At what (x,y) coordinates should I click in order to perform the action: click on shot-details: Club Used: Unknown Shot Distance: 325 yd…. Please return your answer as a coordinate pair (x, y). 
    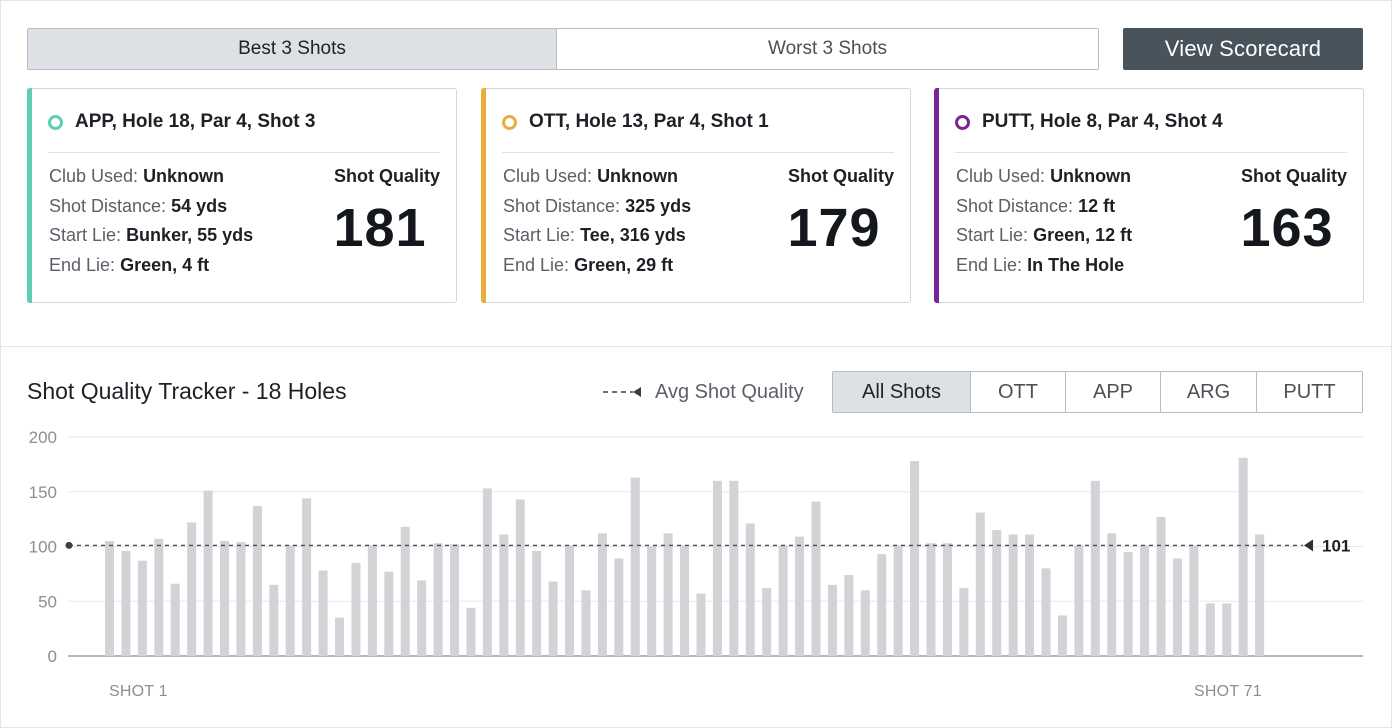
    Looking at the image, I should click on (597, 221).